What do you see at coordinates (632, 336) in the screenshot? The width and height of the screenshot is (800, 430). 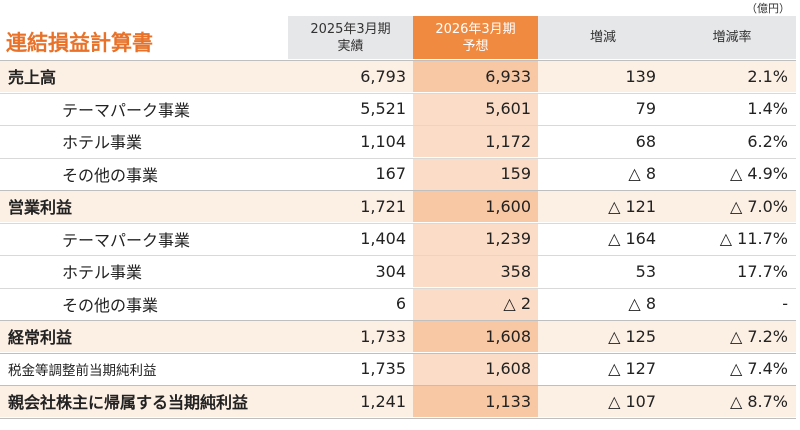 I see `value-change: △ 125` at bounding box center [632, 336].